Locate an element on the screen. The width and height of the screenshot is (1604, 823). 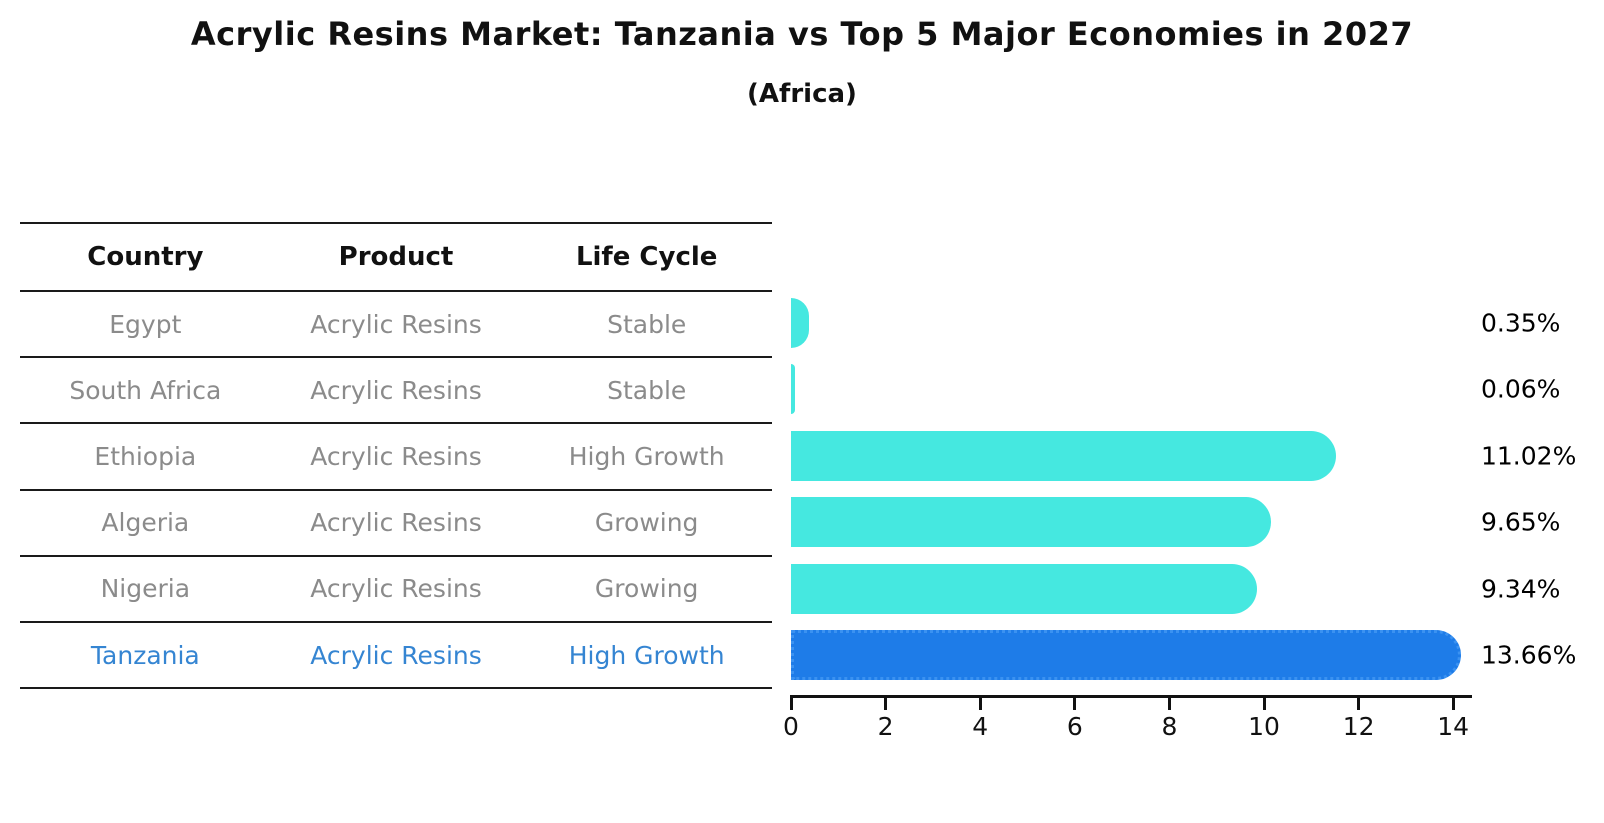
x-axis-tick-label: 10 is located at coordinates (1264, 726).